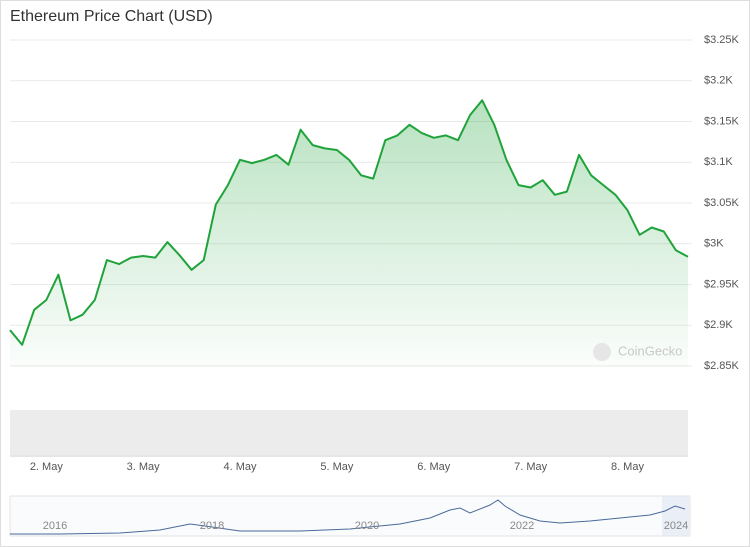 The height and width of the screenshot is (547, 750). What do you see at coordinates (722, 366) in the screenshot?
I see `y-tick-label: $2.85K` at bounding box center [722, 366].